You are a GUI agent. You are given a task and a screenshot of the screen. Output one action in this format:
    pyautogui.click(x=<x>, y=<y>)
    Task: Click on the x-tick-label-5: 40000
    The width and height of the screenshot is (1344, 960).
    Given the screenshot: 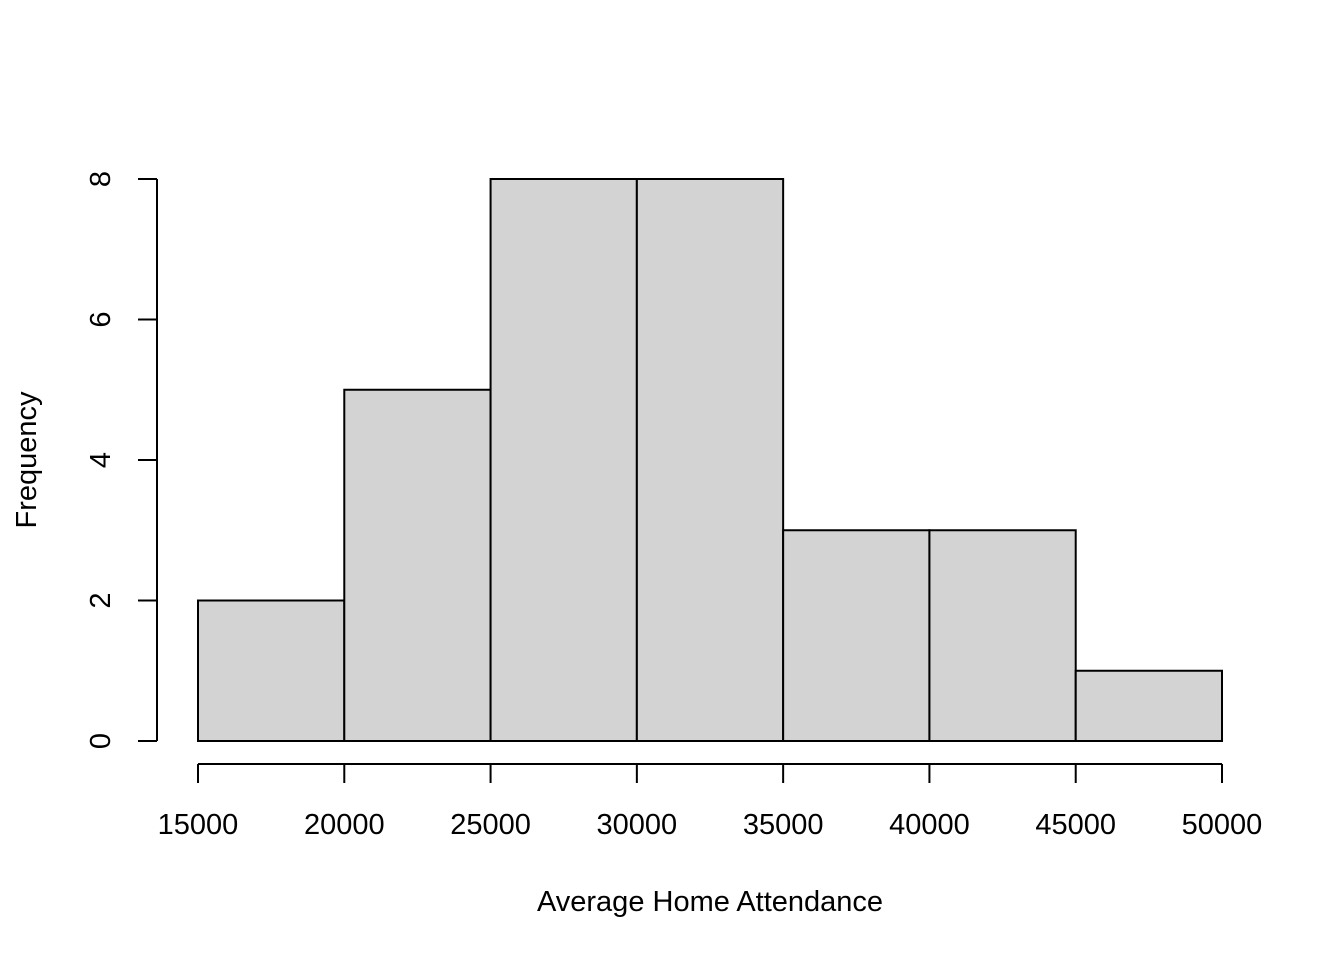 What is the action you would take?
    pyautogui.click(x=929, y=825)
    